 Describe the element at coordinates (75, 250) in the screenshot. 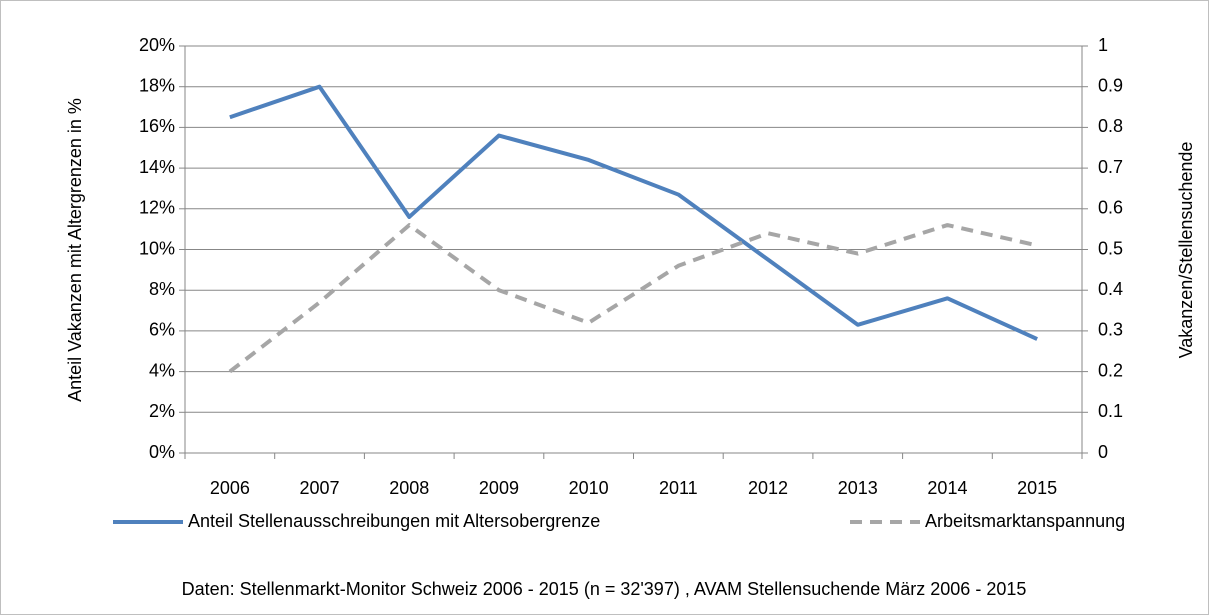

I see `y-axis-label: Anteil Vakanzen mit Altergrenzen in %` at that location.